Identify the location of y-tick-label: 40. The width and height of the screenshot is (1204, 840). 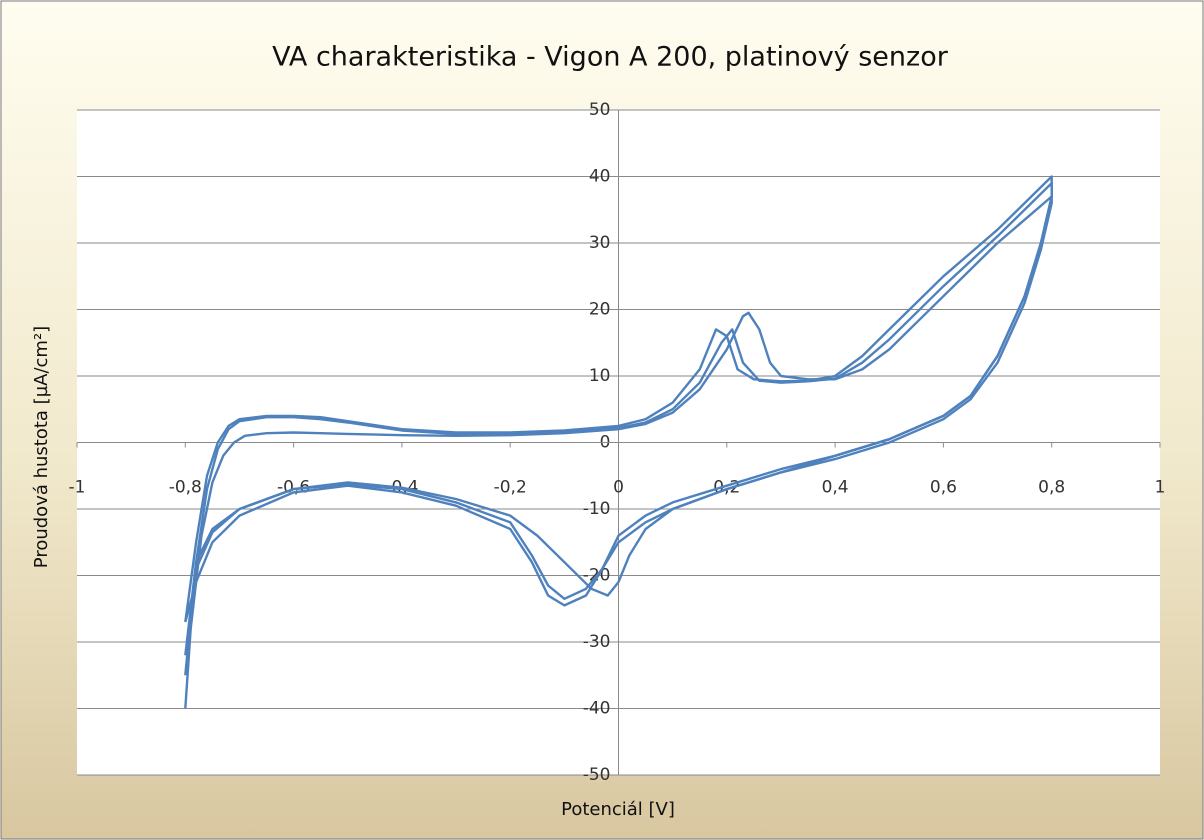
(600, 177).